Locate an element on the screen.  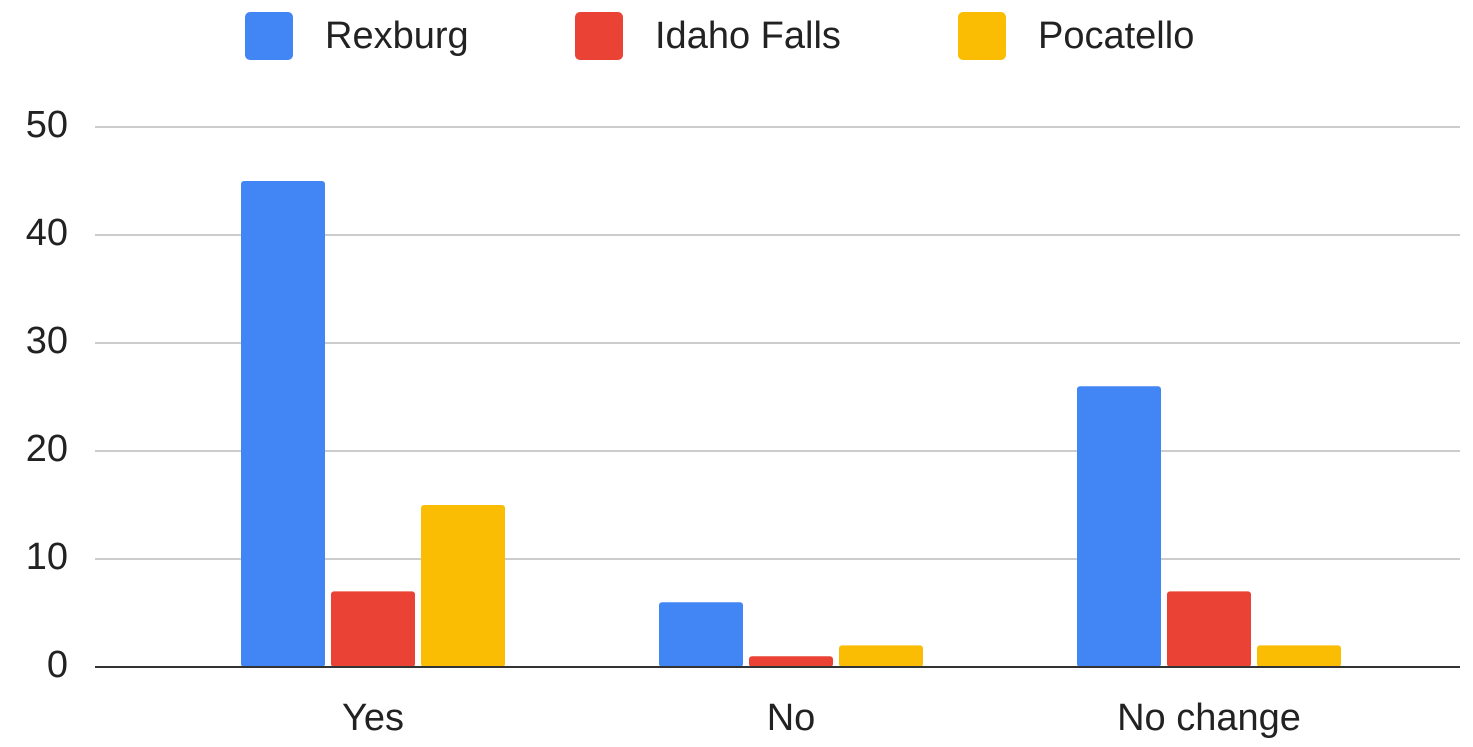
x-tick-label: No is located at coordinates (791, 718).